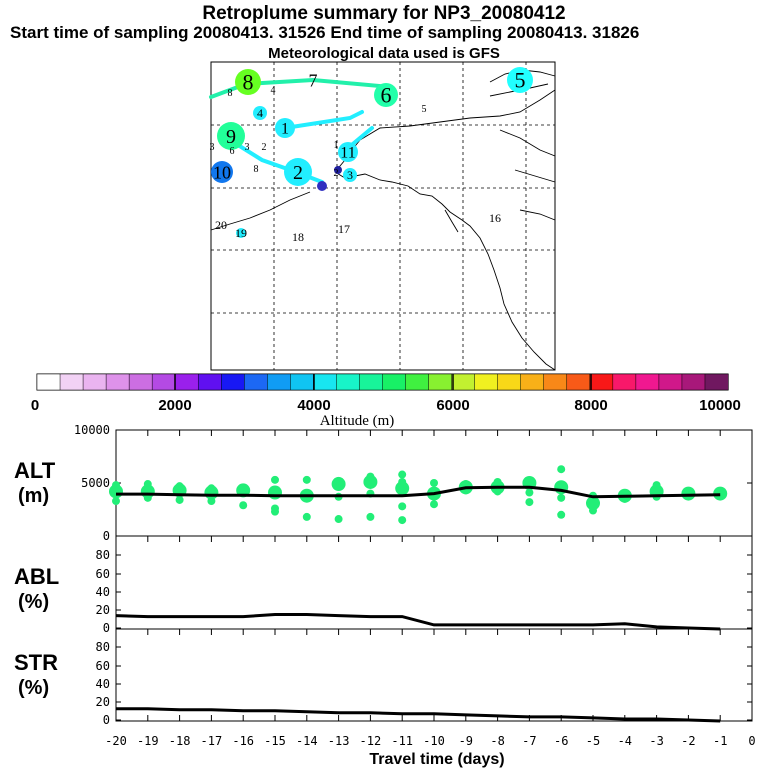  I want to click on x-tick-label: -3, so click(656, 741).